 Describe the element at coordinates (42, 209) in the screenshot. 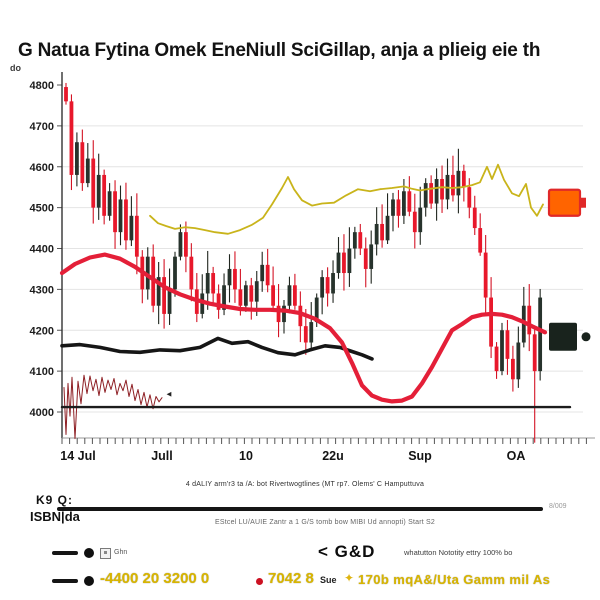

I see `y-axis-tick-label: 4500` at that location.